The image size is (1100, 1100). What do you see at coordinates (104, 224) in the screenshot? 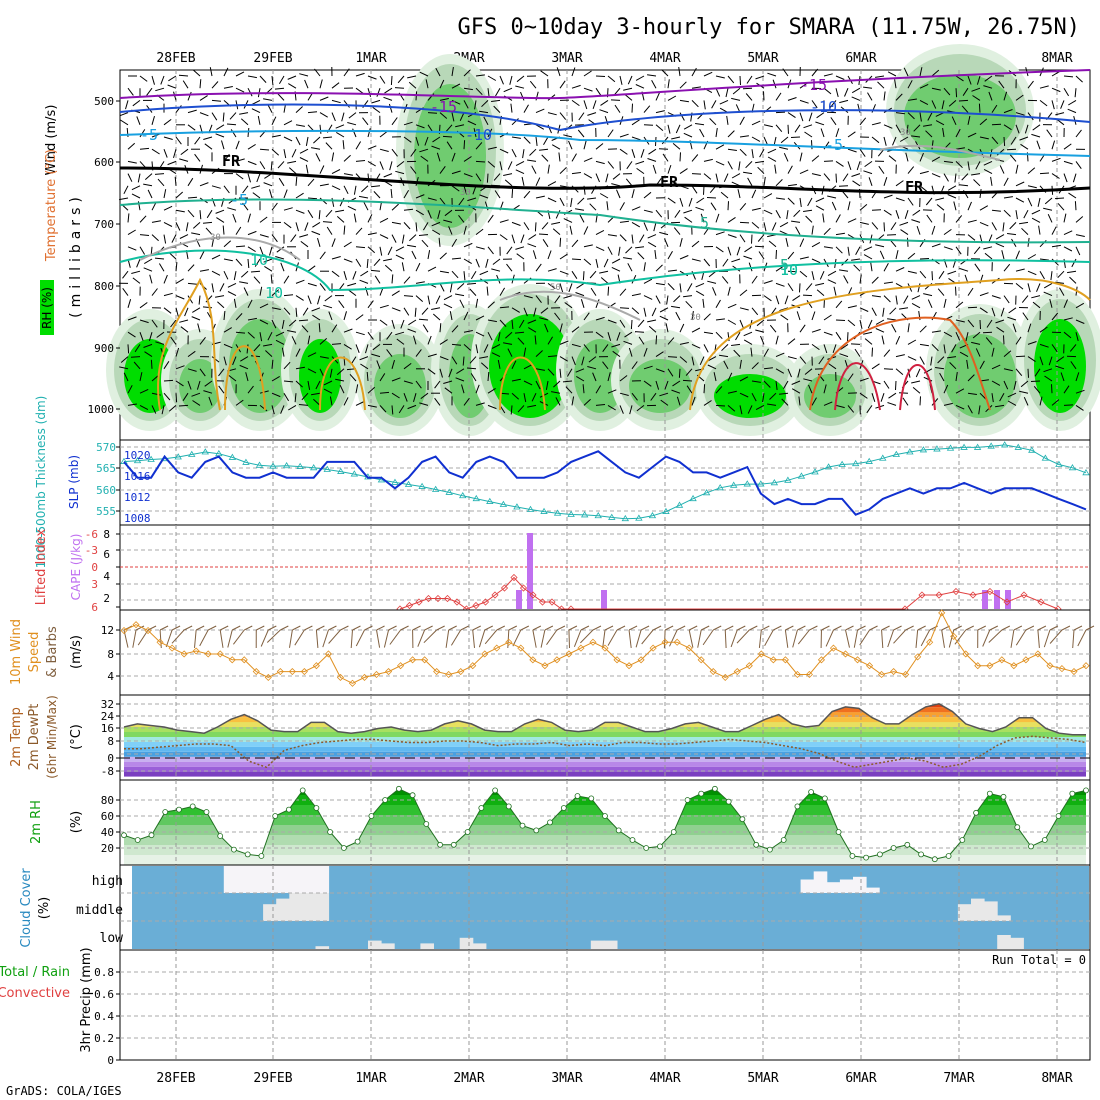
I see `tick-label: 700` at bounding box center [104, 224].